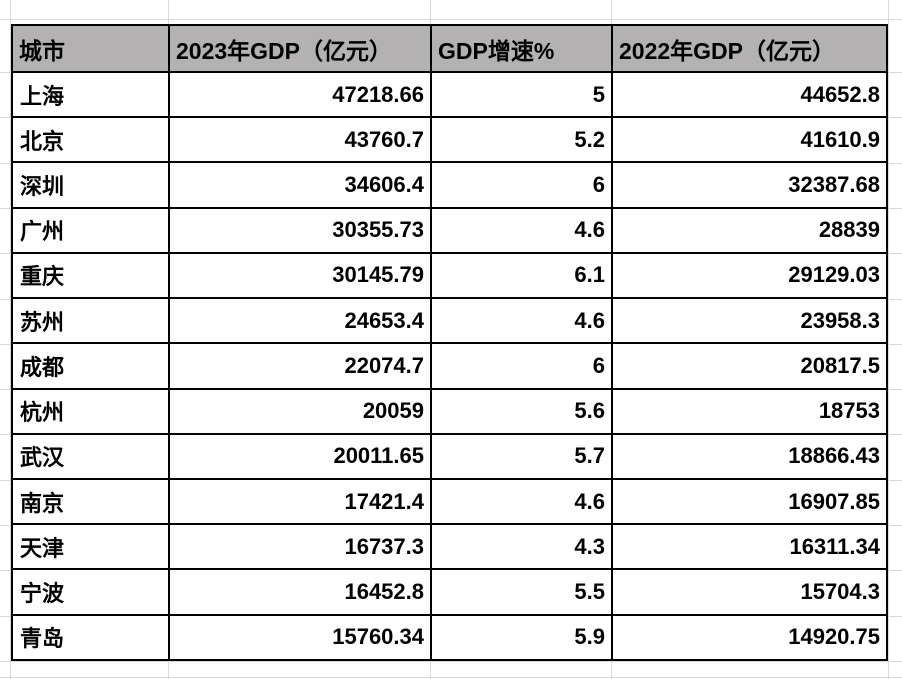  I want to click on cell-city: 天津, so click(90, 547).